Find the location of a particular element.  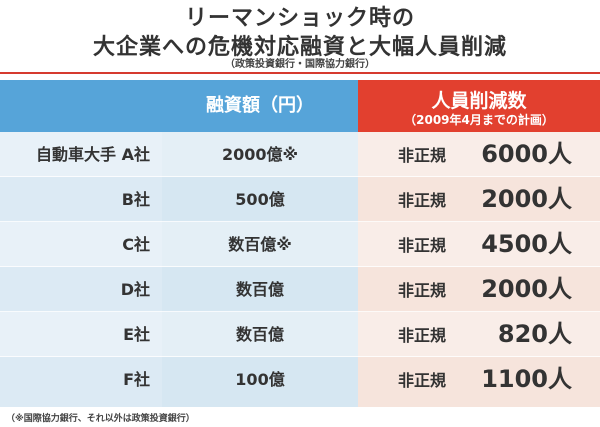

header-red-band is located at coordinates (479, 106).